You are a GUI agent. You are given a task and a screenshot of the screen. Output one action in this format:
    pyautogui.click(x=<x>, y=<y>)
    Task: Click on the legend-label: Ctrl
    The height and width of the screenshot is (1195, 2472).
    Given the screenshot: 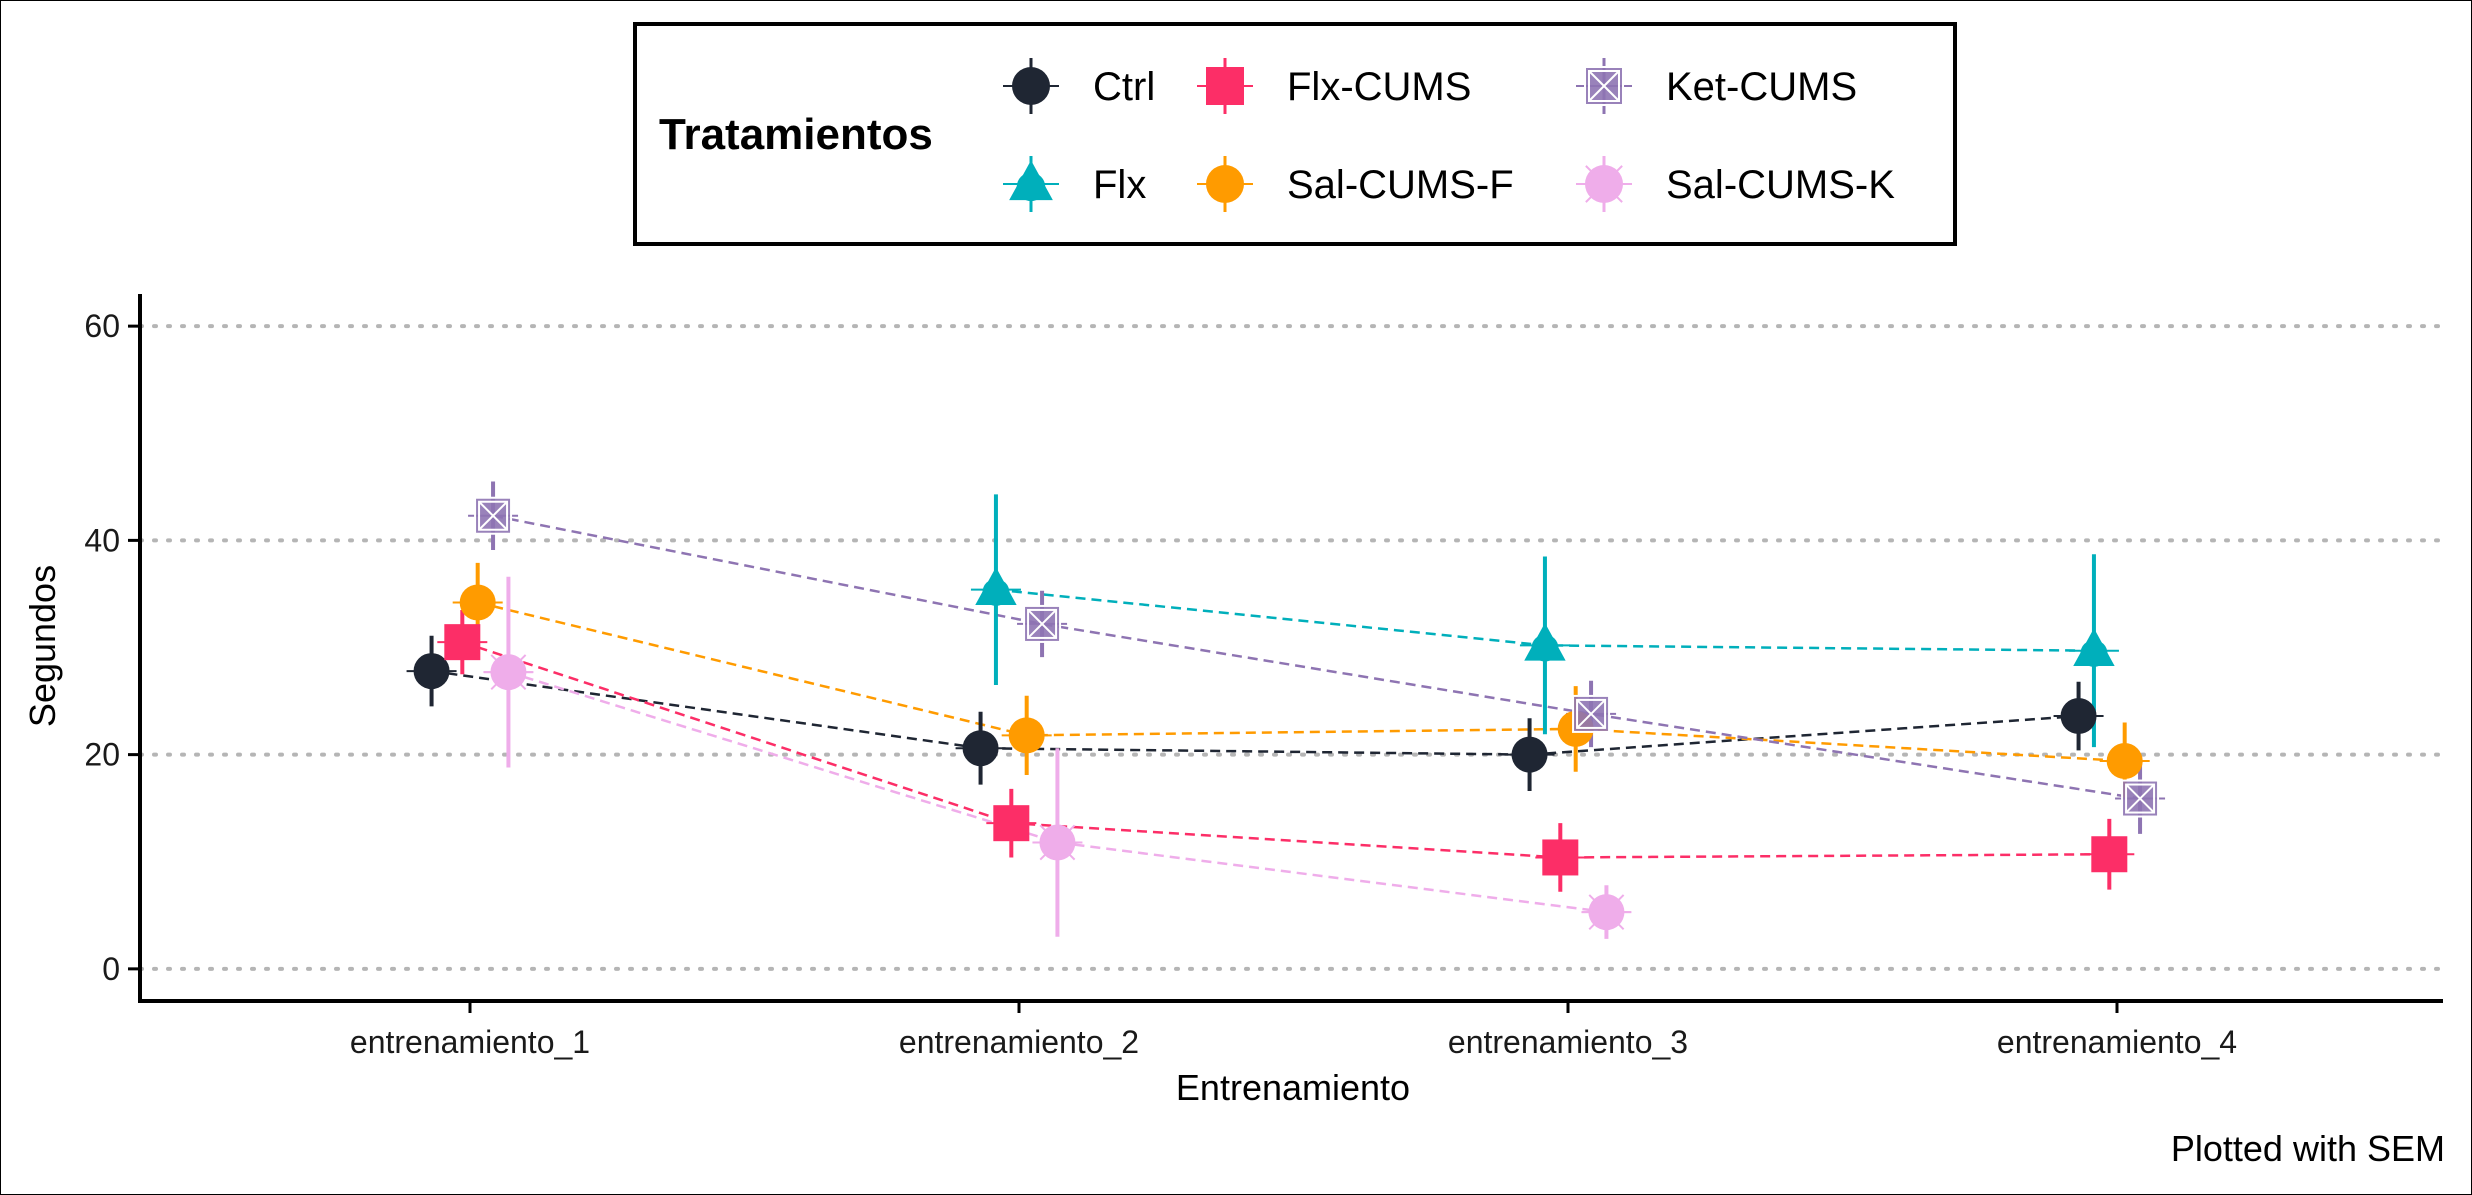 What is the action you would take?
    pyautogui.click(x=1124, y=87)
    